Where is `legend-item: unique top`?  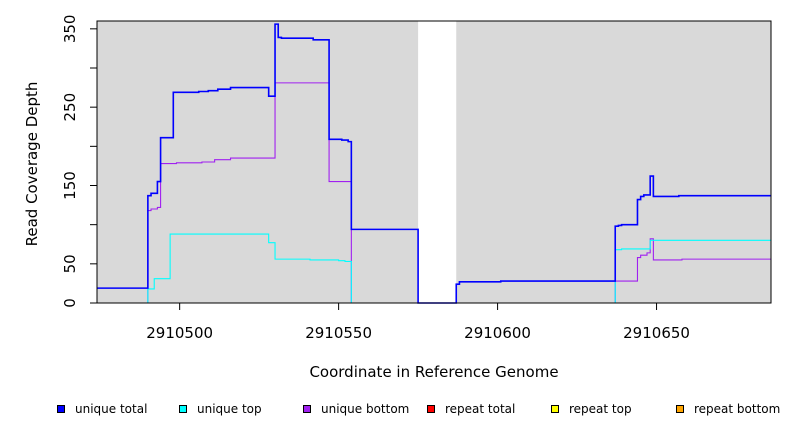 legend-item: unique top is located at coordinates (220, 409).